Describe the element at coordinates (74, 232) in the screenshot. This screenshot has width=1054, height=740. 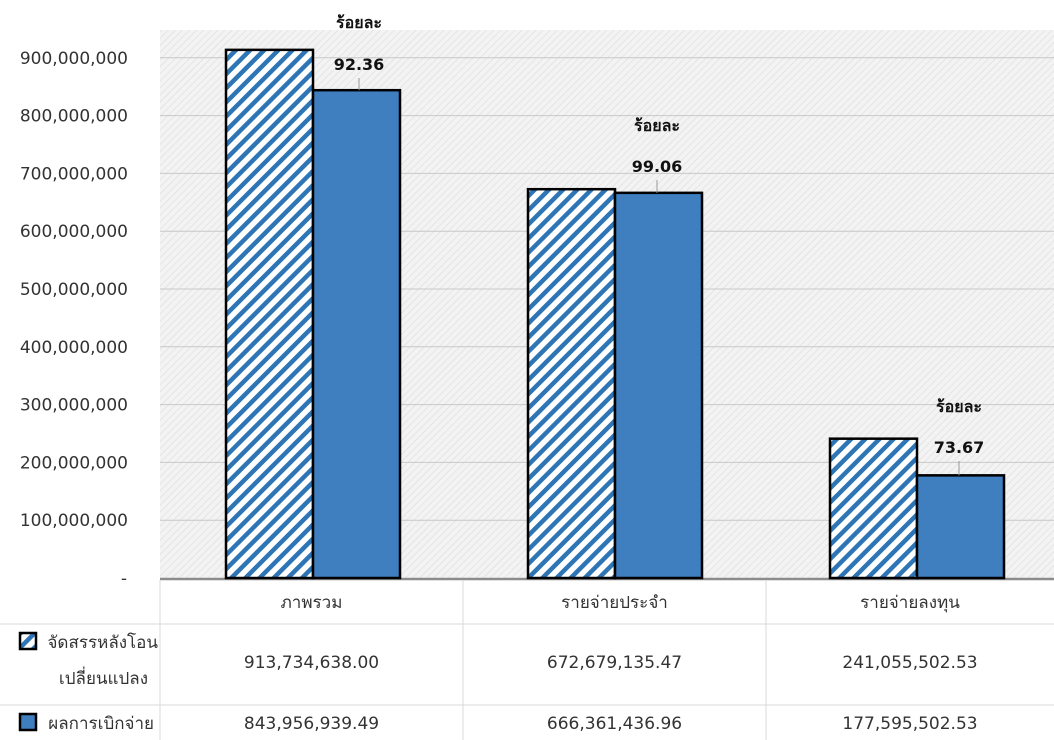
I see `y-tick-label: 600,000,000` at that location.